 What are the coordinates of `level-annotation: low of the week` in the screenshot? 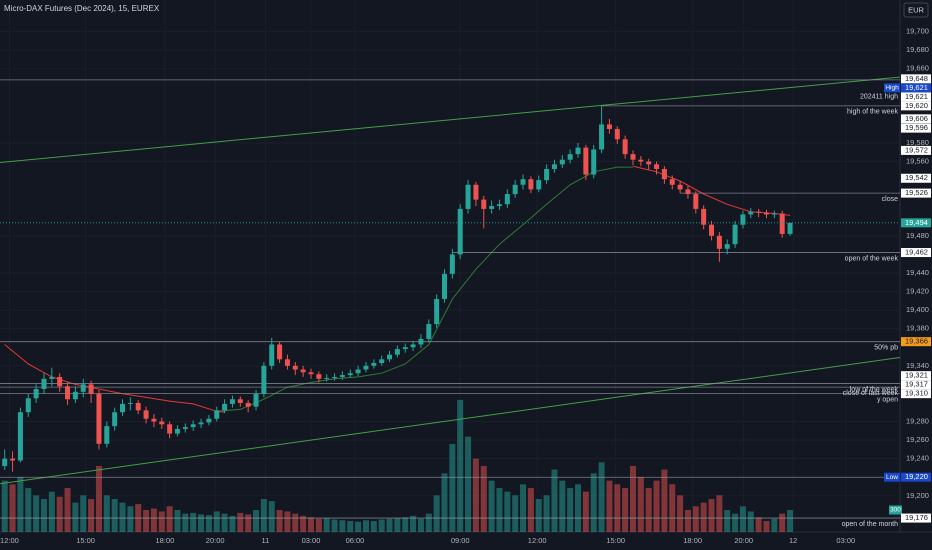 It's located at (874, 389).